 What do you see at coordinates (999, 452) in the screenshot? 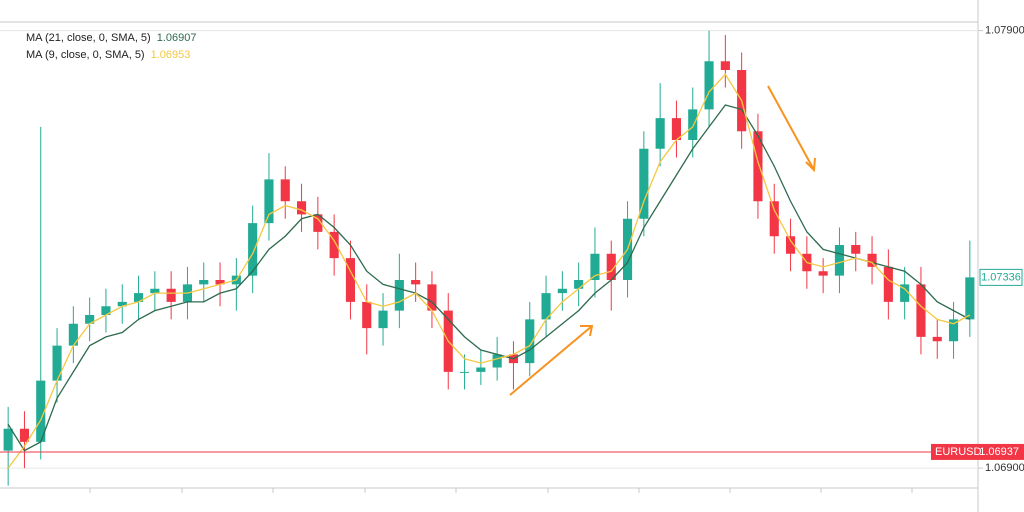
I see `symbol-price-label: 1.06937` at bounding box center [999, 452].